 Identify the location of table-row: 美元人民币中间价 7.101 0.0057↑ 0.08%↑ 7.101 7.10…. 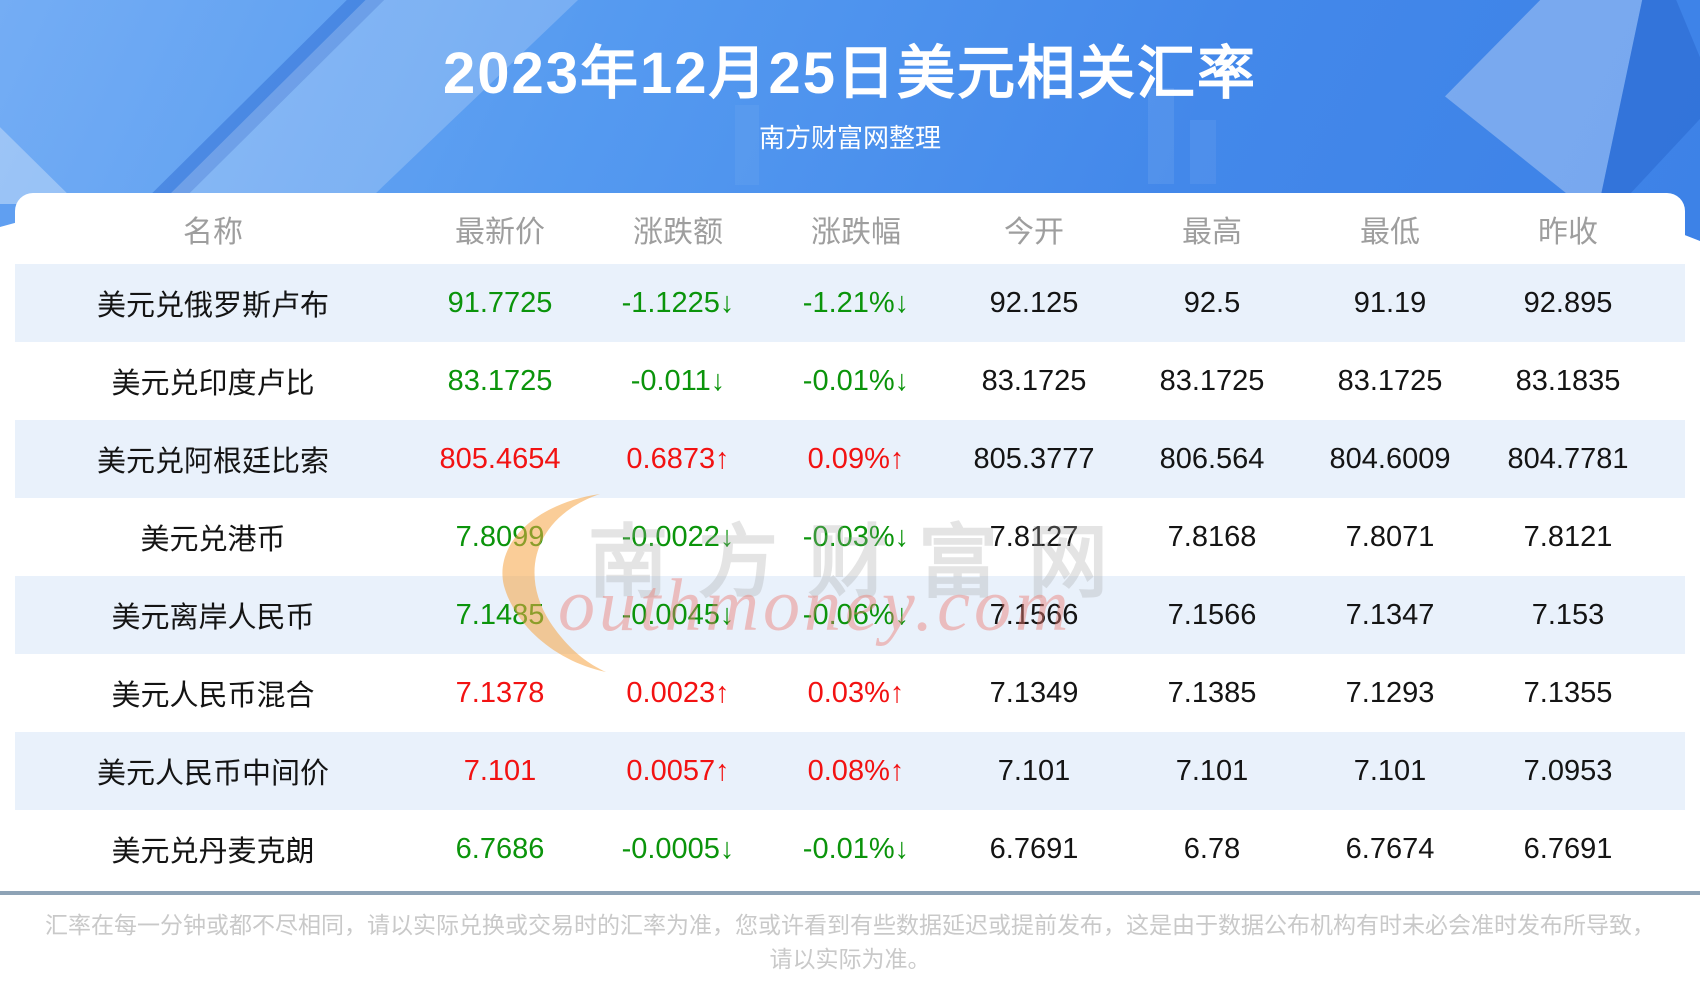
(850, 771).